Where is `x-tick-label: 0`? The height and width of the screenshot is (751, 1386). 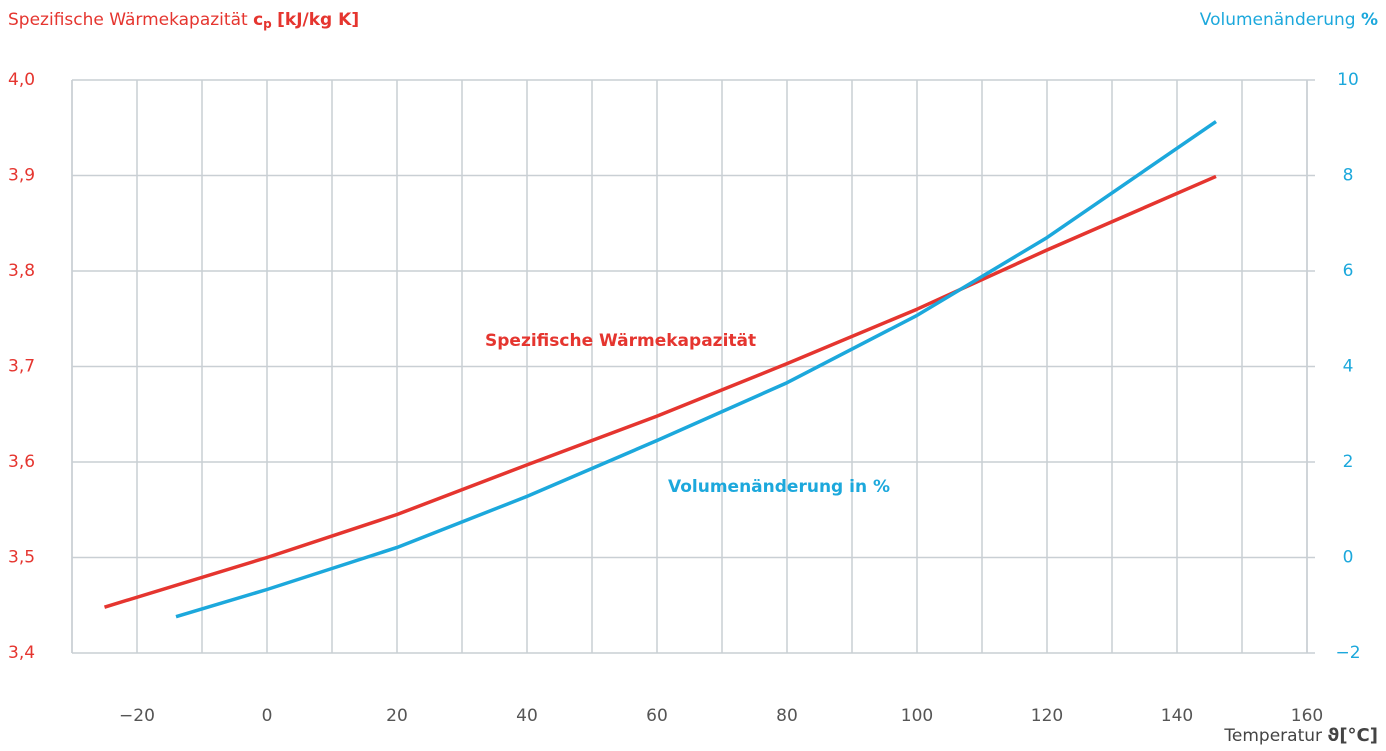 x-tick-label: 0 is located at coordinates (267, 716).